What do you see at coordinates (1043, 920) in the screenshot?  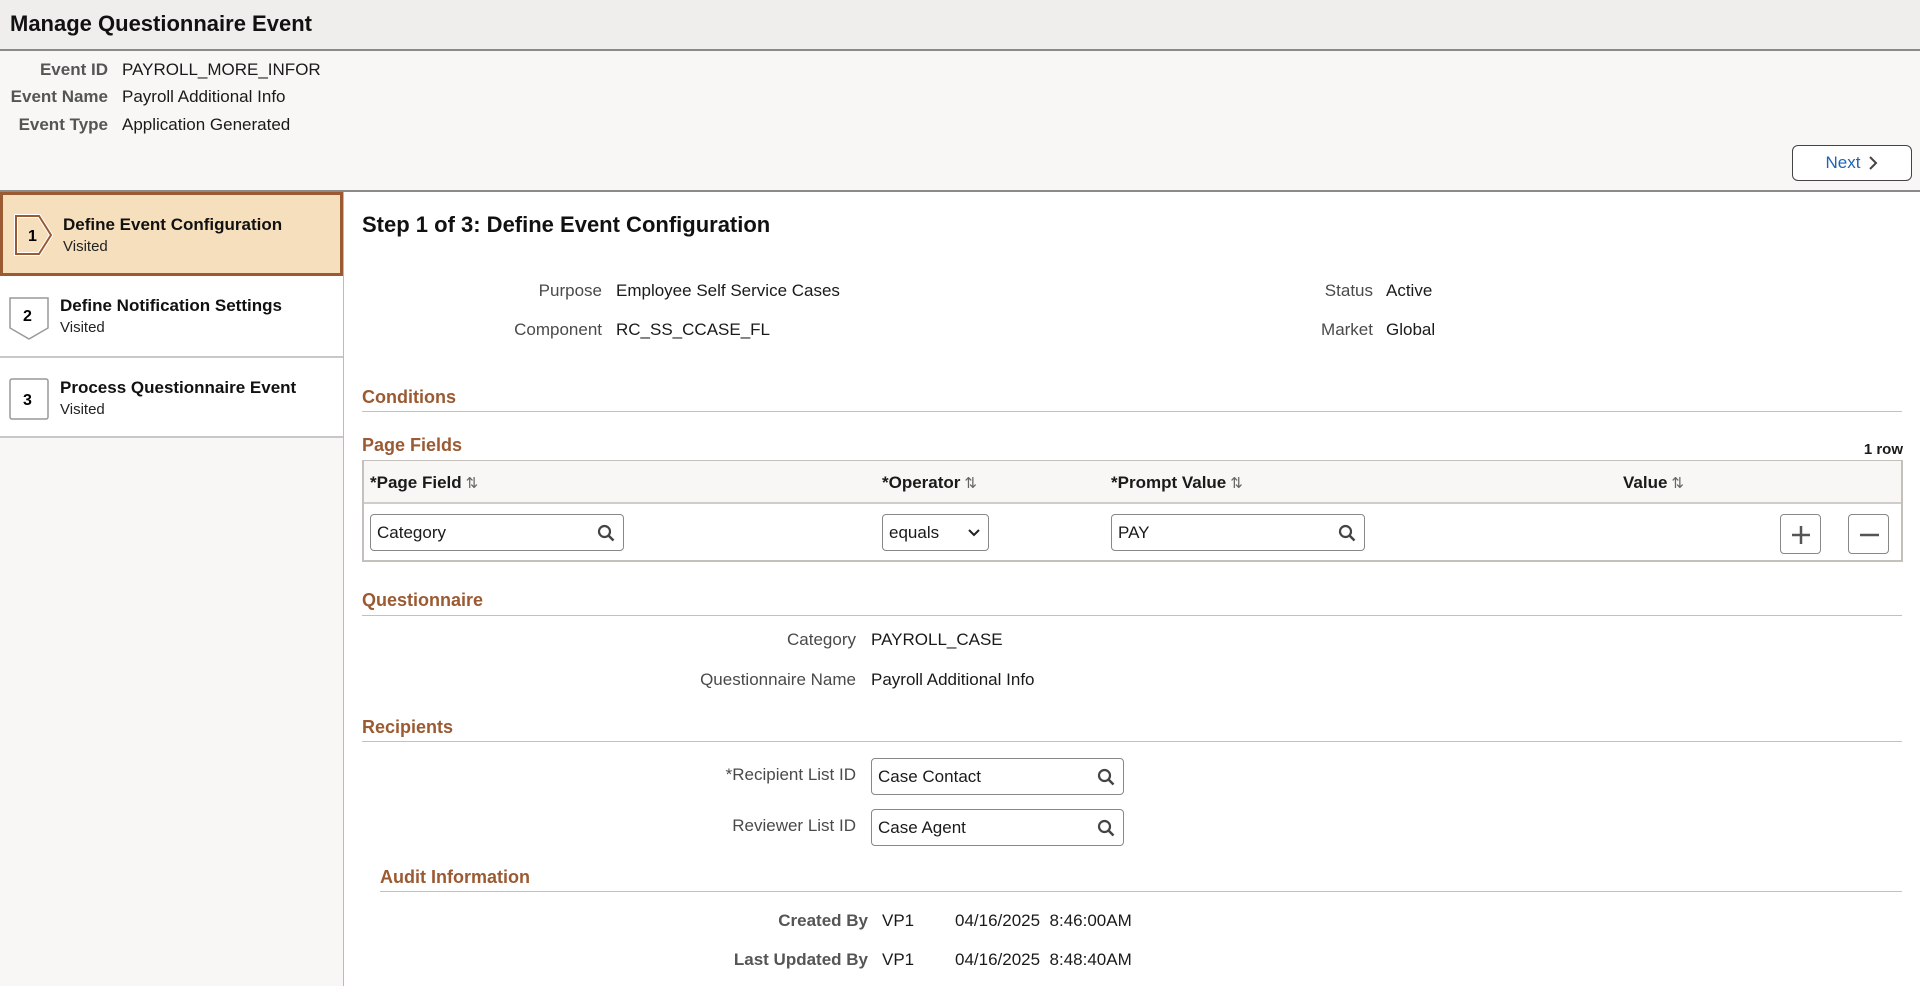 I see `created-datetime: 04/16/2025 8:46:00AM` at bounding box center [1043, 920].